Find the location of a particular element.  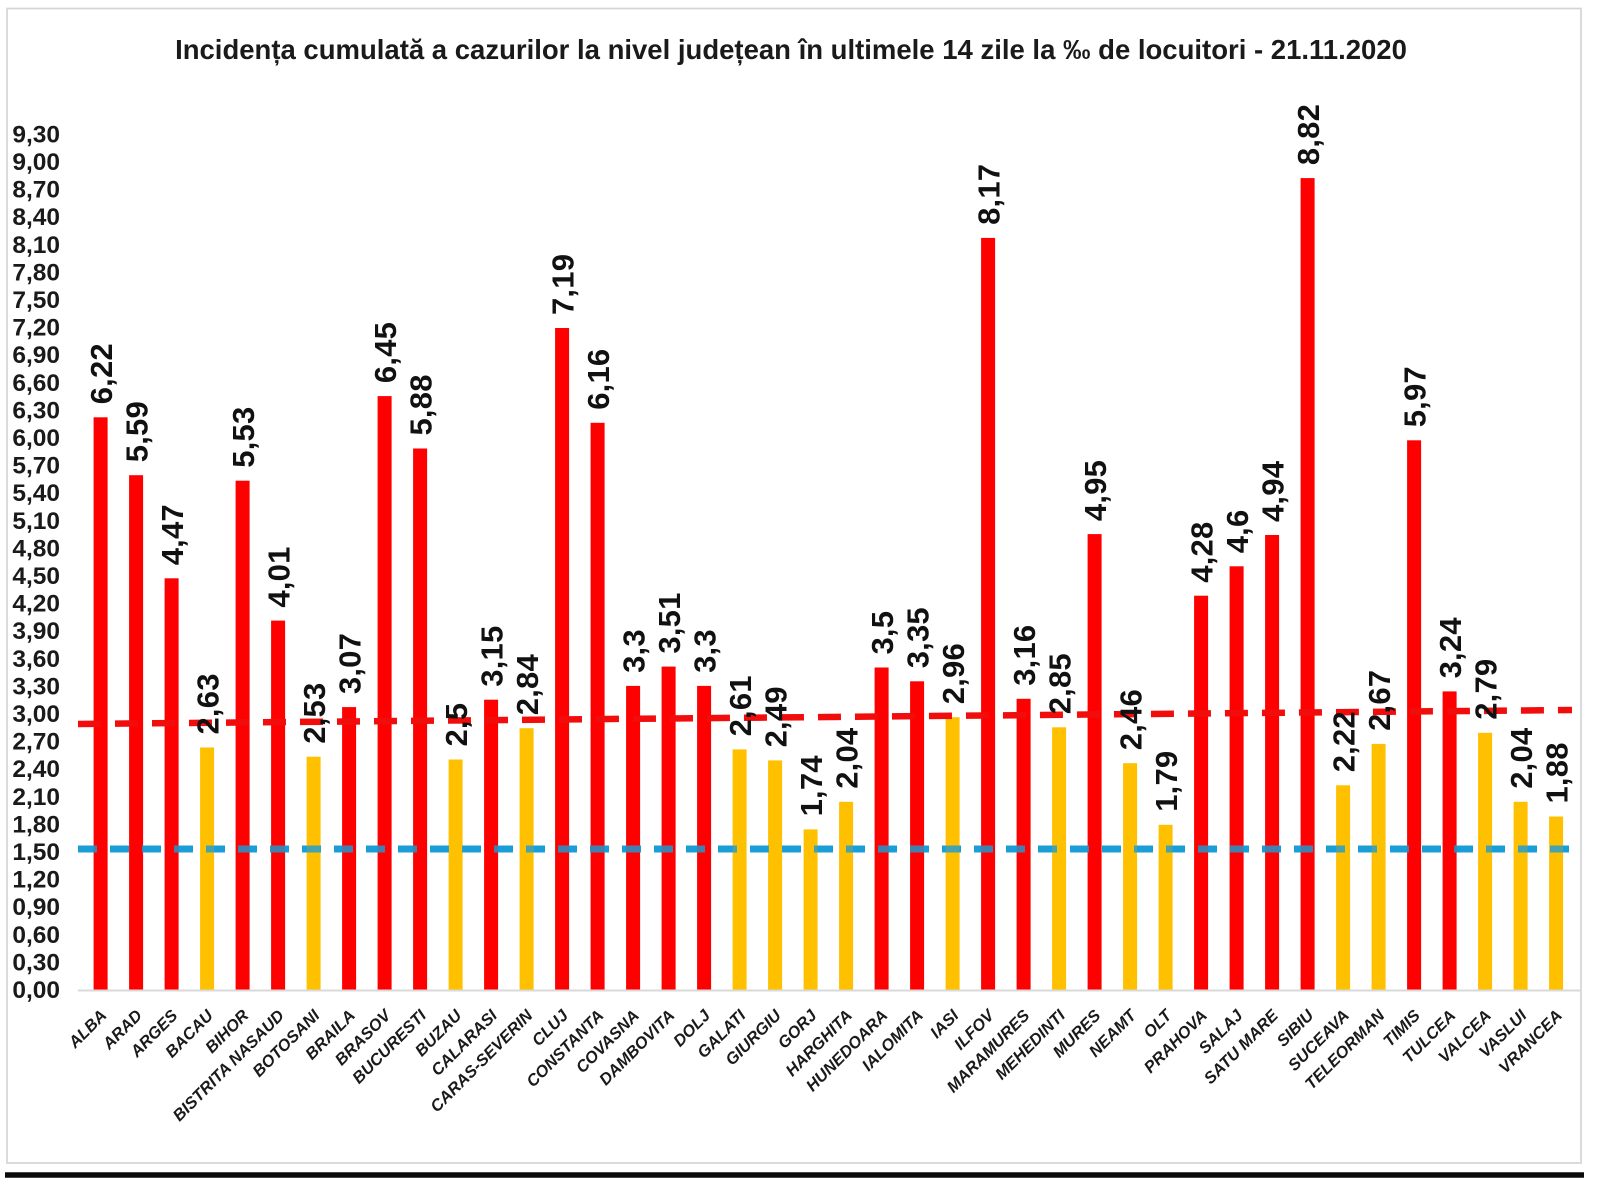

svg-text: 3,15 is located at coordinates (492, 656).